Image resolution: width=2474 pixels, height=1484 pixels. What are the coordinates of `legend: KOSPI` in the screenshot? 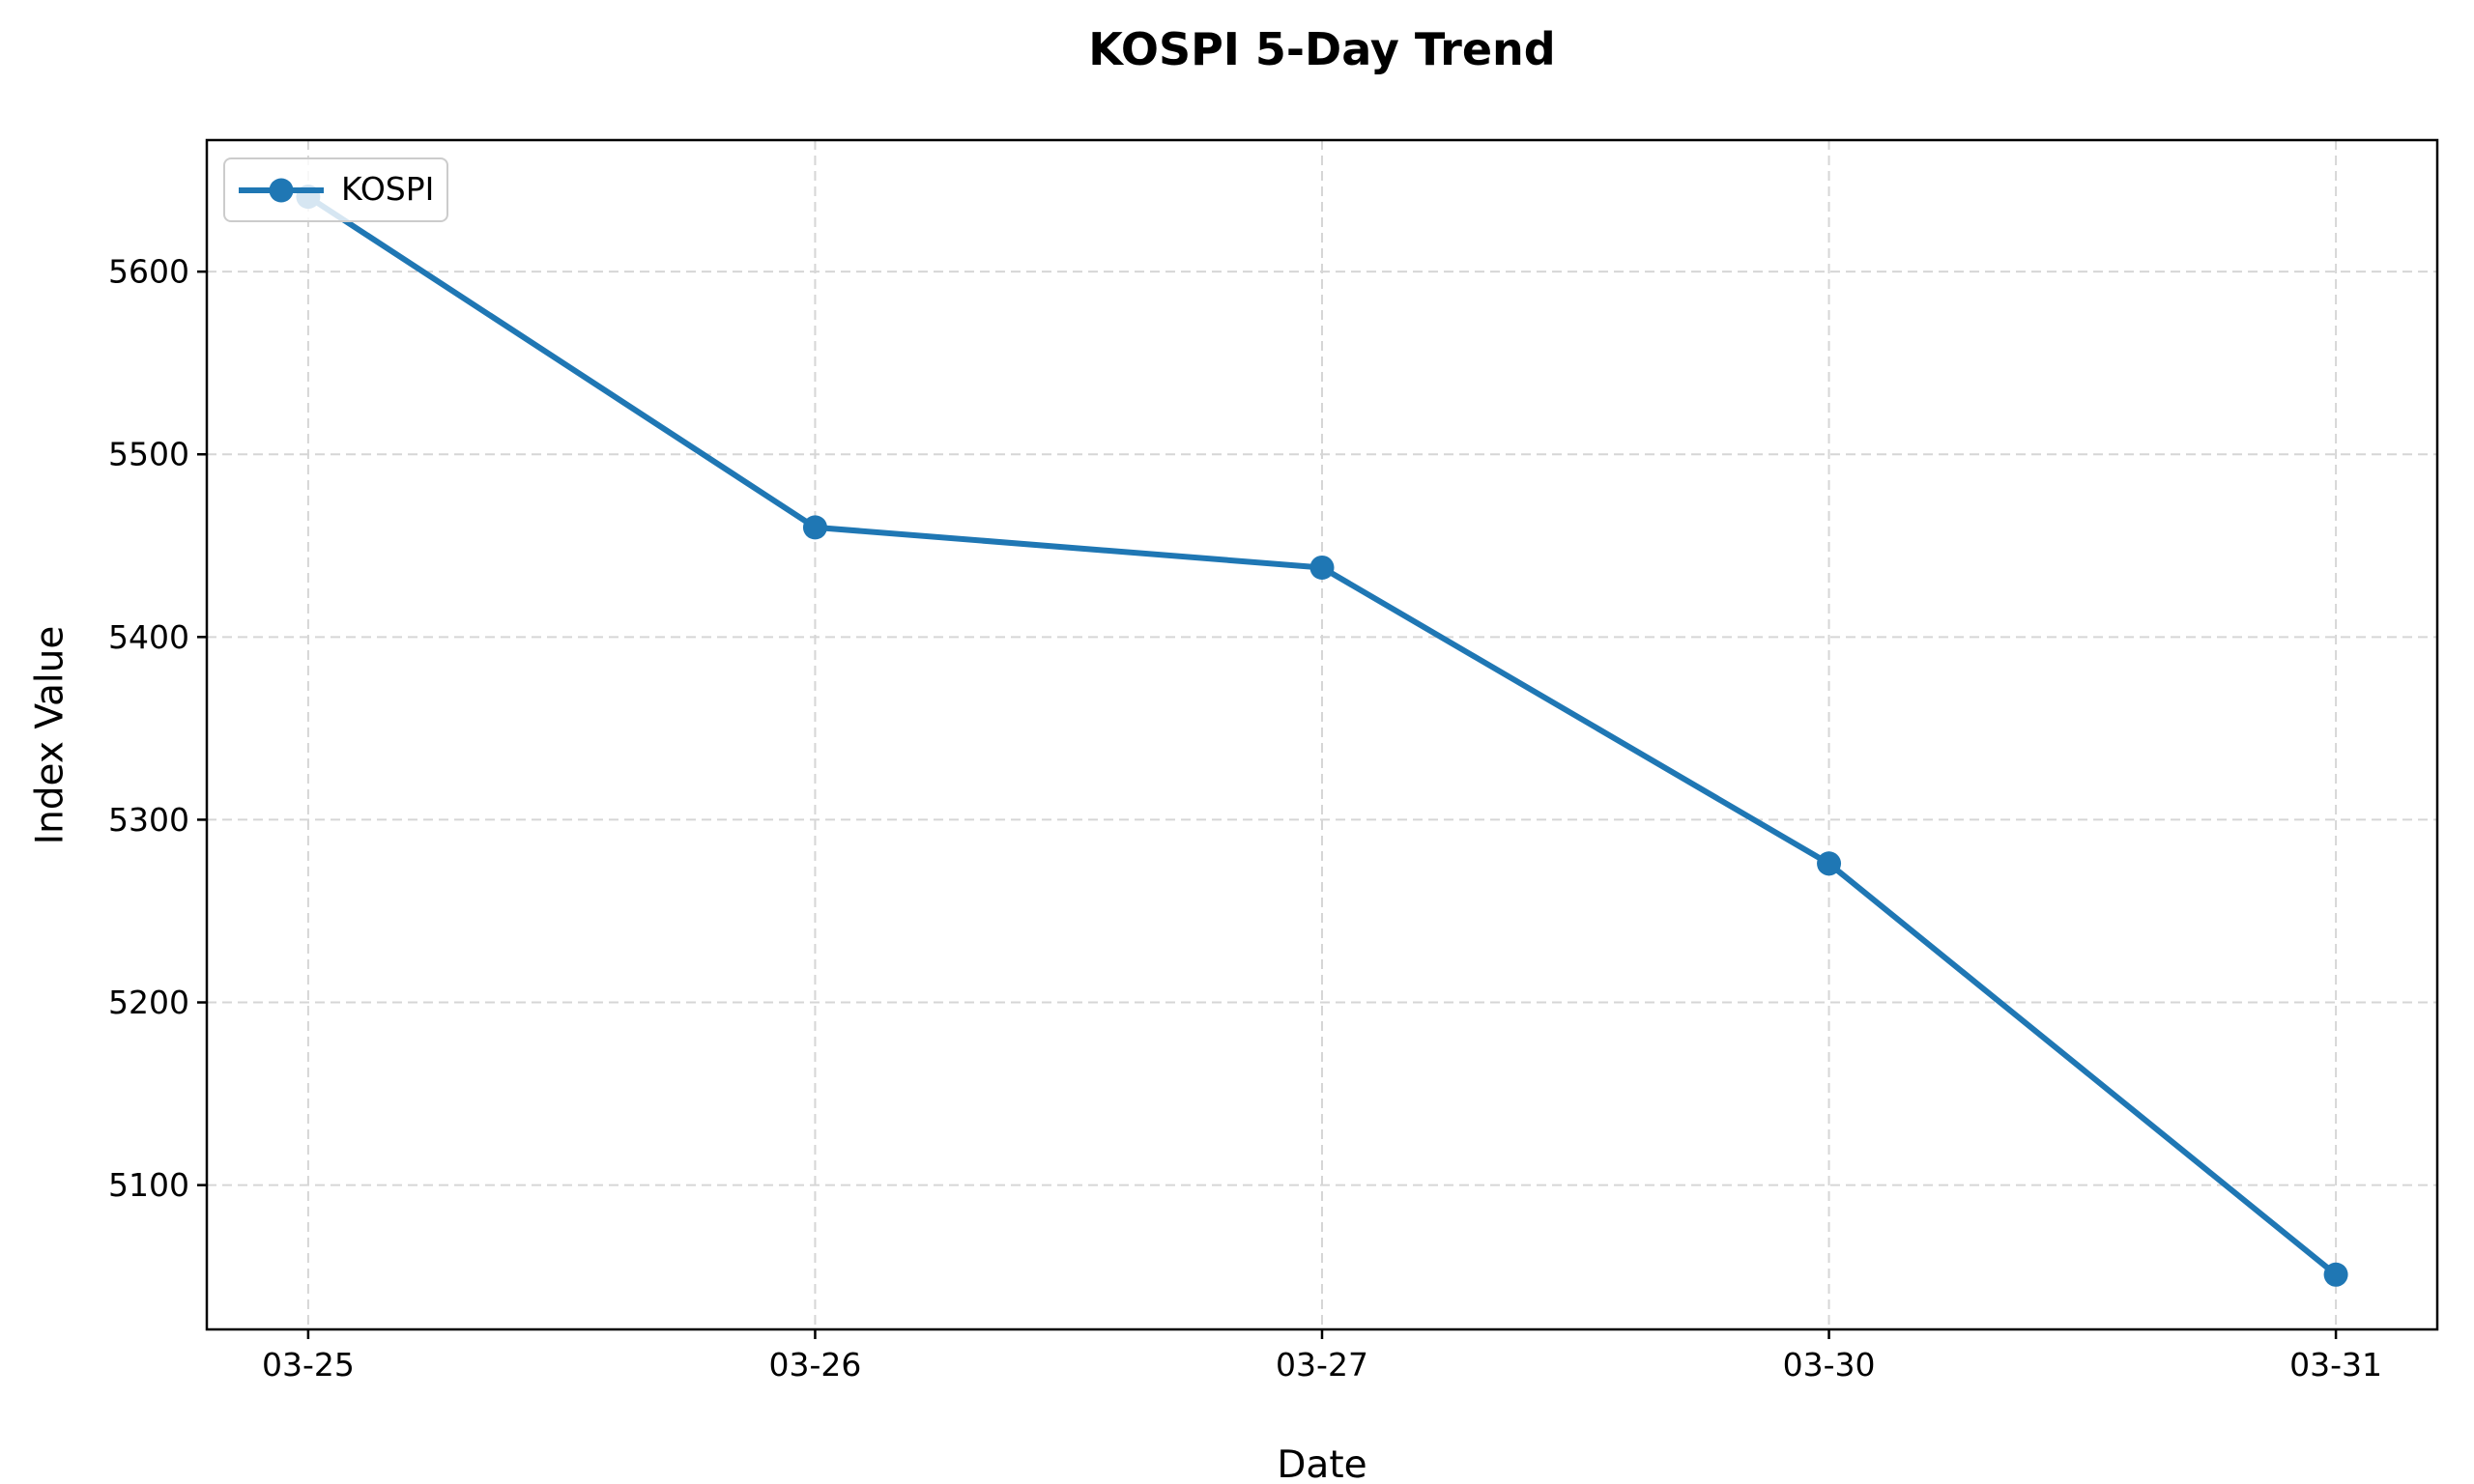 It's located at (336, 190).